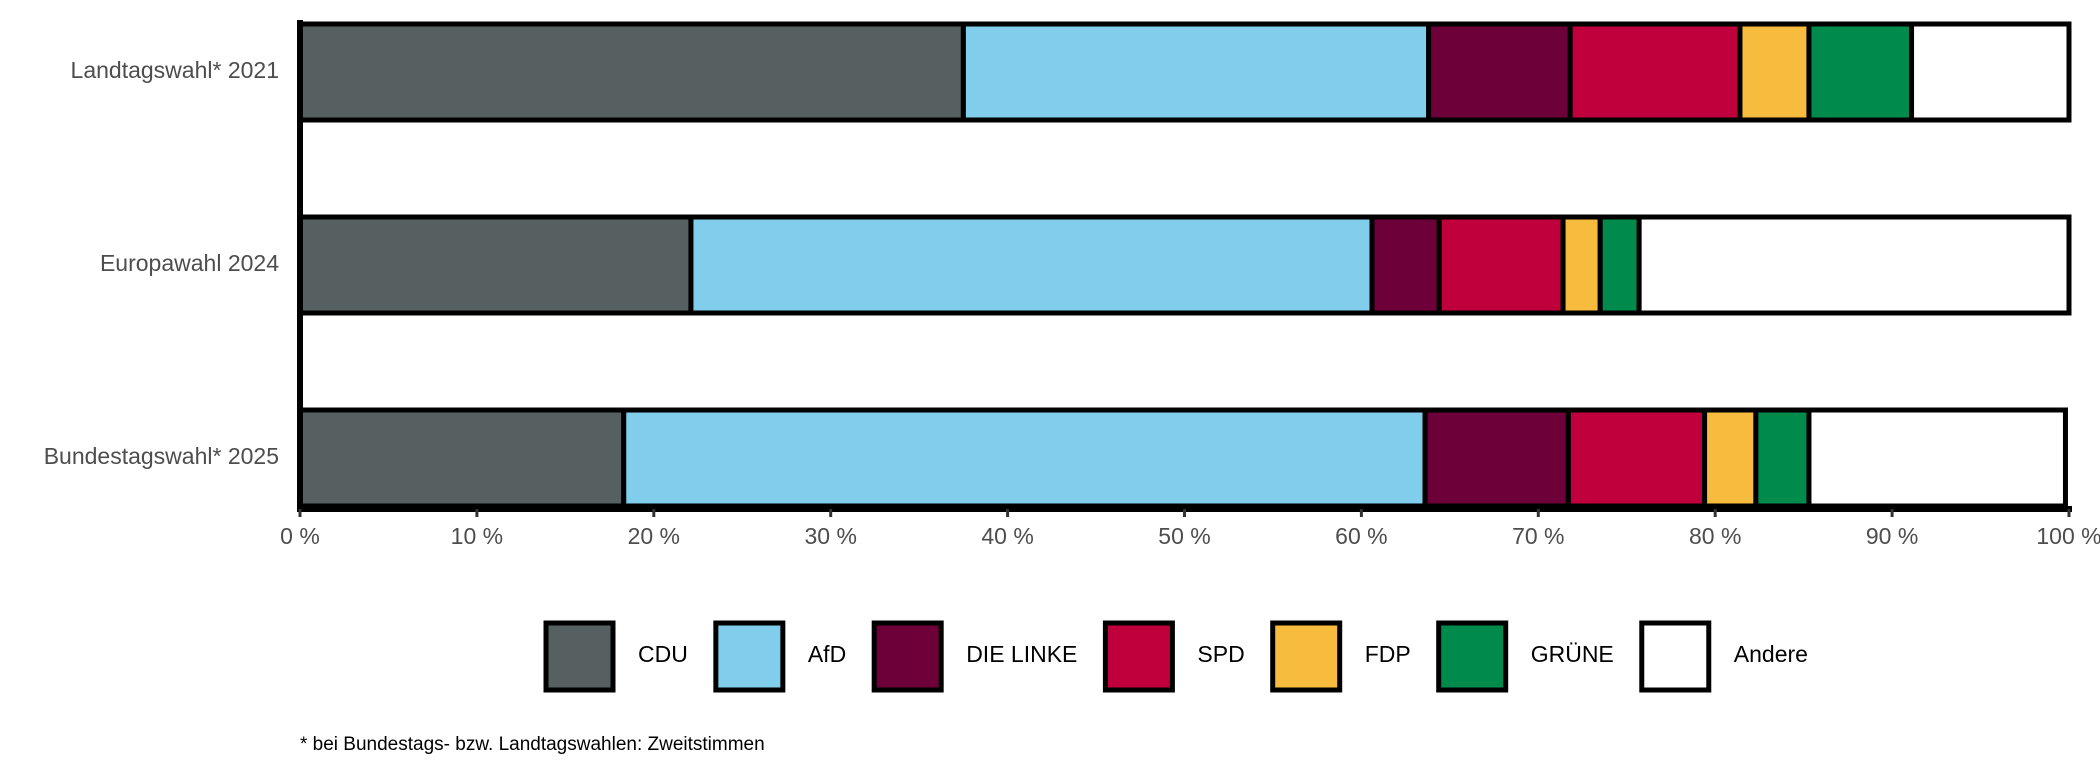 This screenshot has width=2100, height=780. What do you see at coordinates (663, 654) in the screenshot?
I see `legend-label: CDU` at bounding box center [663, 654].